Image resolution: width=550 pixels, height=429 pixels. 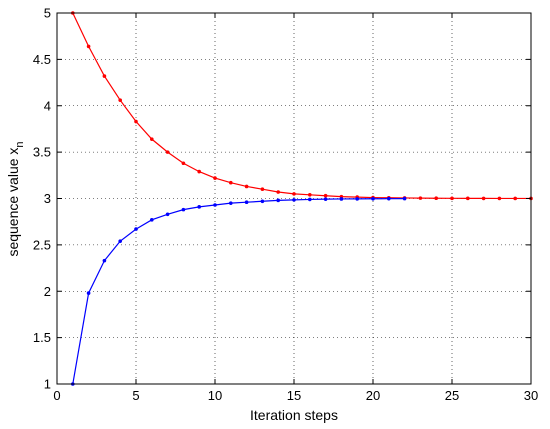 I want to click on x-tick-label: 30, so click(x=531, y=395).